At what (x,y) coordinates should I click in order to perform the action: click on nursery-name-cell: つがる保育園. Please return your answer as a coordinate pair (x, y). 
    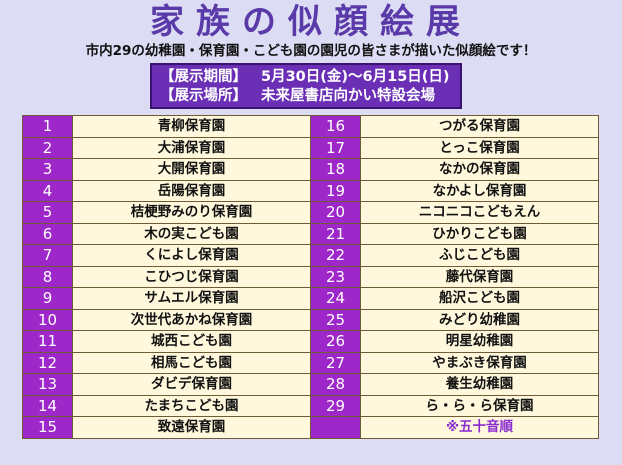
    Looking at the image, I should click on (479, 126).